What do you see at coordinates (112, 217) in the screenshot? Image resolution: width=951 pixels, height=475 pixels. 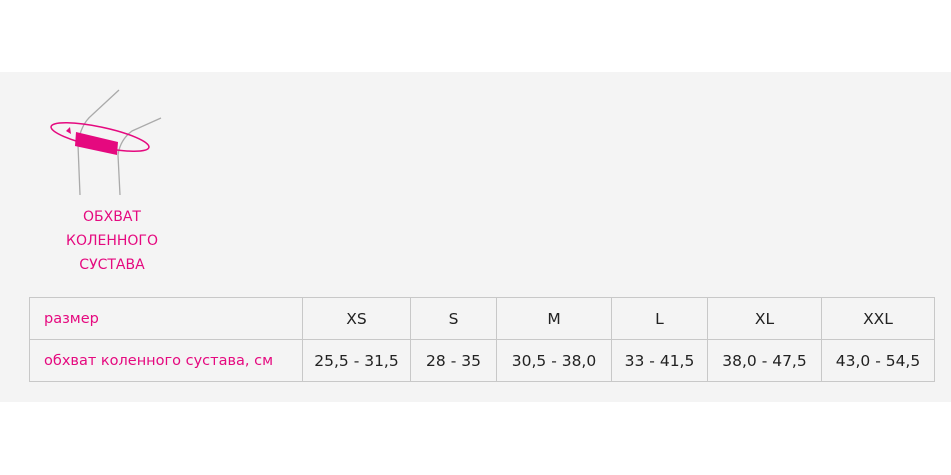 I see `caption-line: ОБХВАТ` at bounding box center [112, 217].